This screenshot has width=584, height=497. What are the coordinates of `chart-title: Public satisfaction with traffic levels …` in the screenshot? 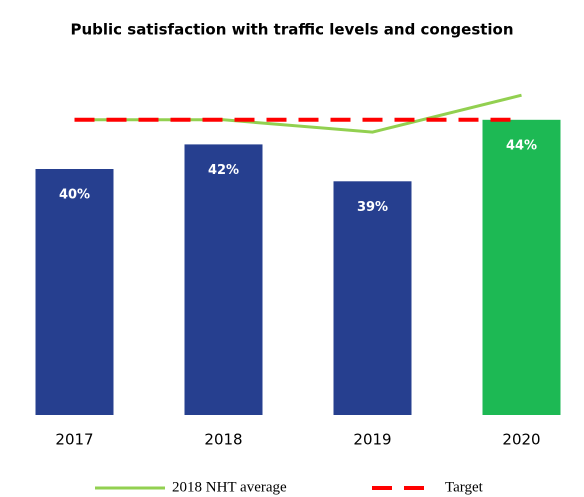 It's located at (291, 30).